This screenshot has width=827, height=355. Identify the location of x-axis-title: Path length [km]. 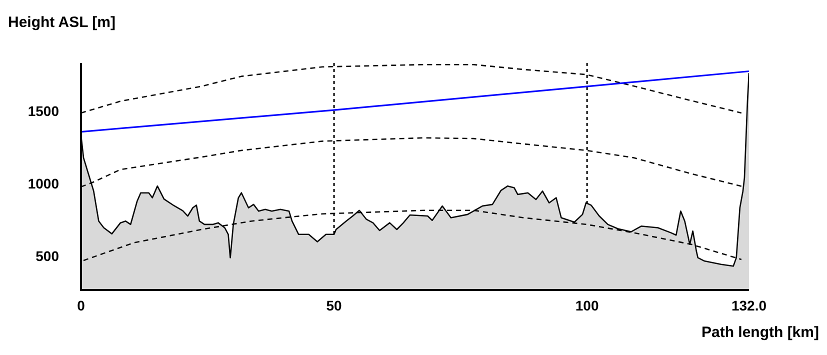
(760, 332).